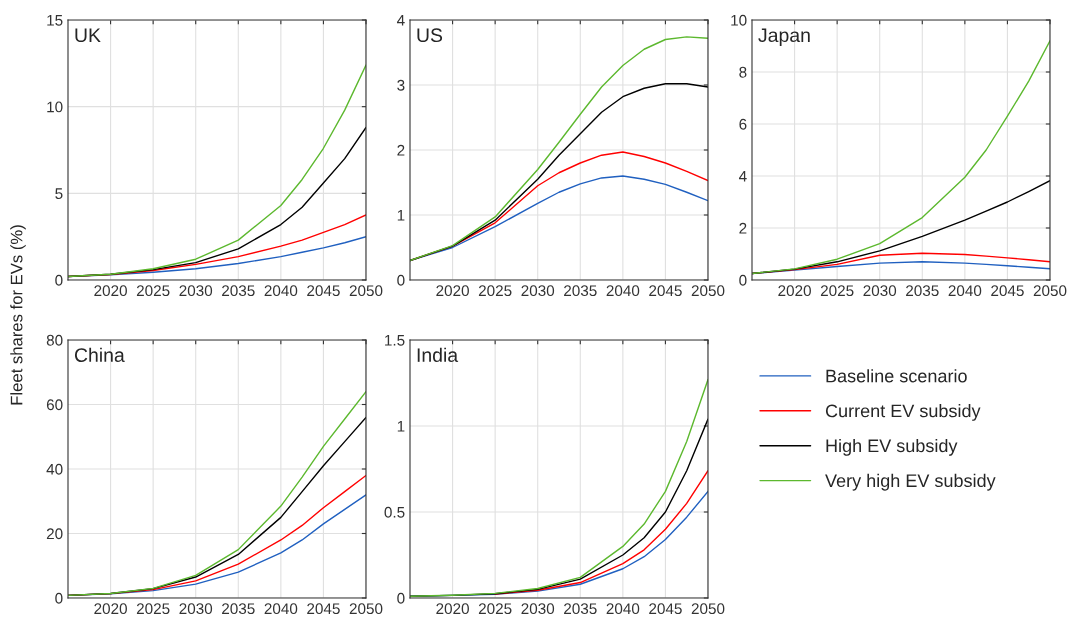  Describe the element at coordinates (54, 340) in the screenshot. I see `y-tick-label: 80` at that location.